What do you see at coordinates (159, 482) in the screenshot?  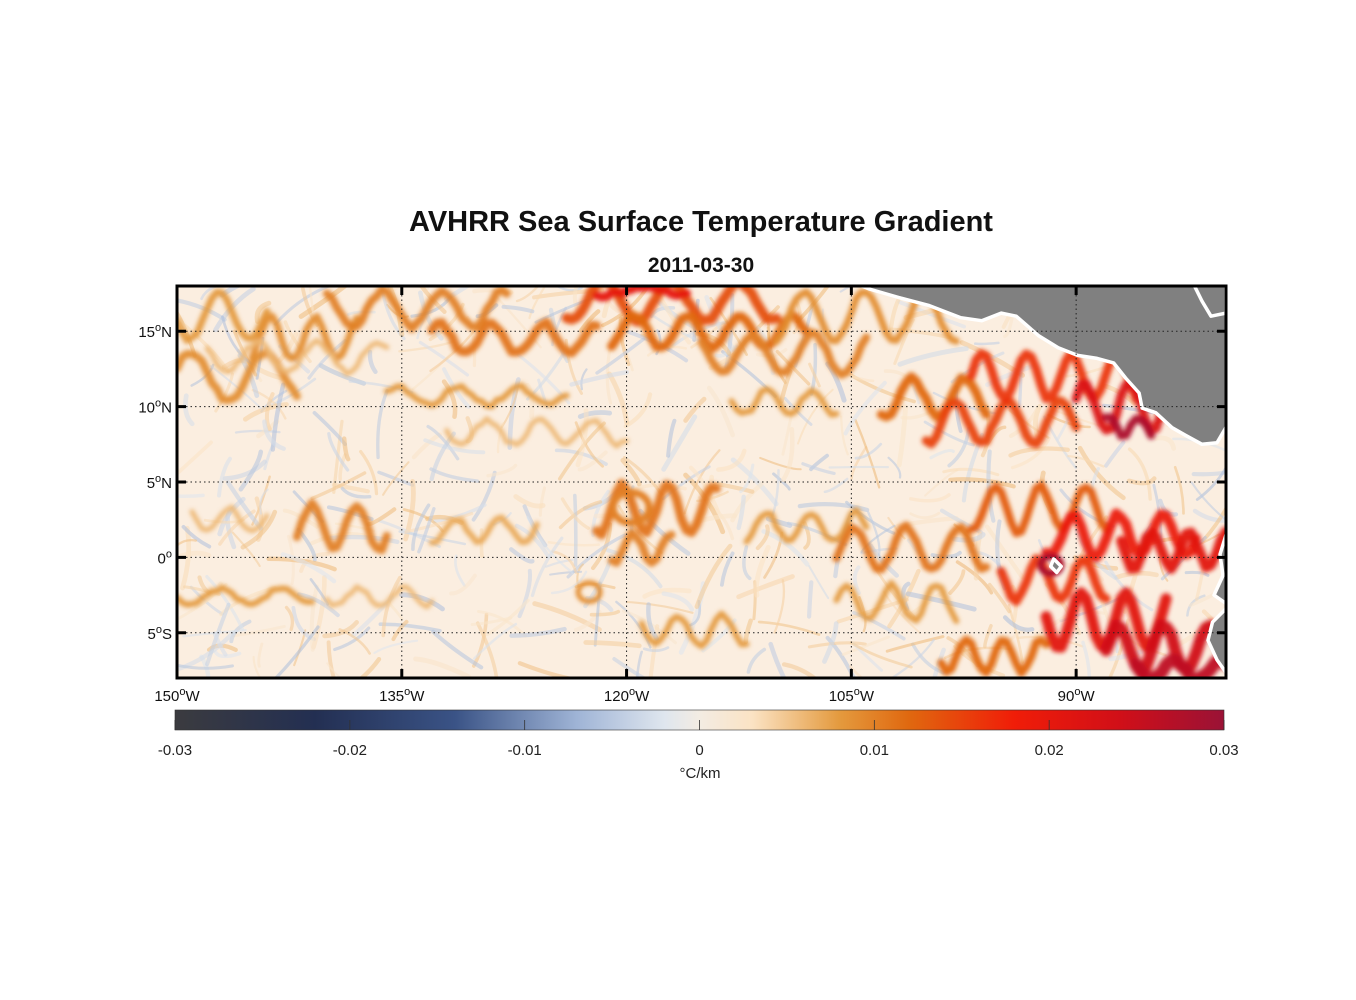 I see `latitude-label: 5oN` at bounding box center [159, 482].